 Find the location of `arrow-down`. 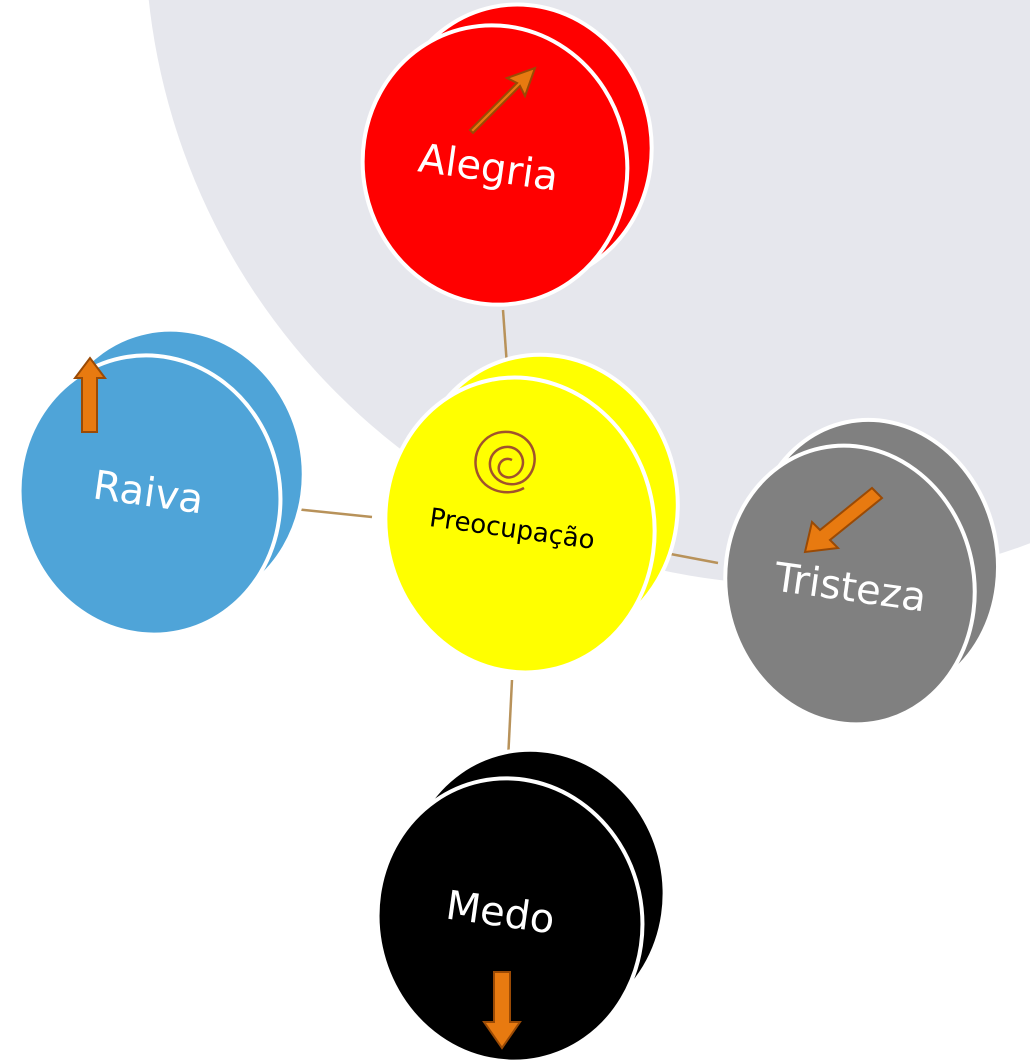

arrow-down is located at coordinates (502, 1010).